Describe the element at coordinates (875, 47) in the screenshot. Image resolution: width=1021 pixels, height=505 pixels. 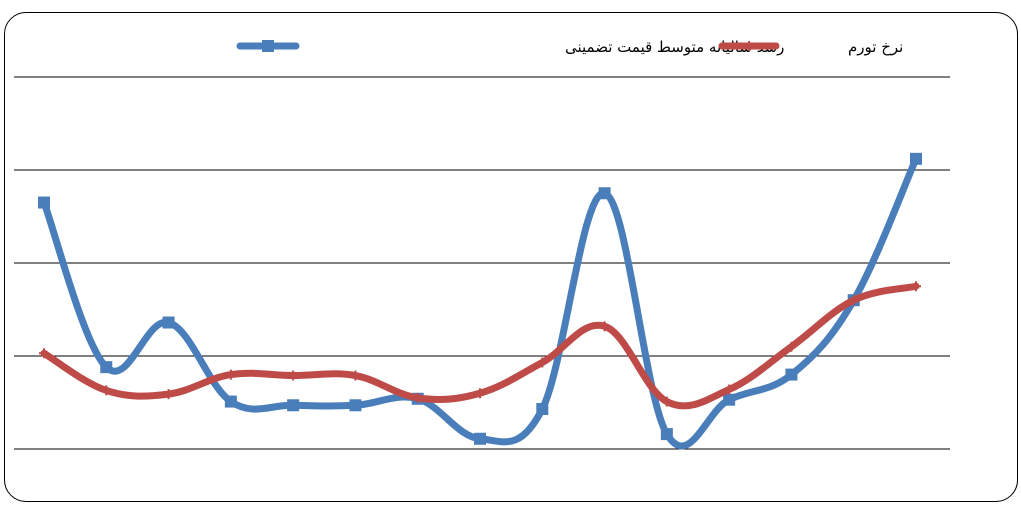
I see `legend-label-inflation: نرخ تورم` at that location.